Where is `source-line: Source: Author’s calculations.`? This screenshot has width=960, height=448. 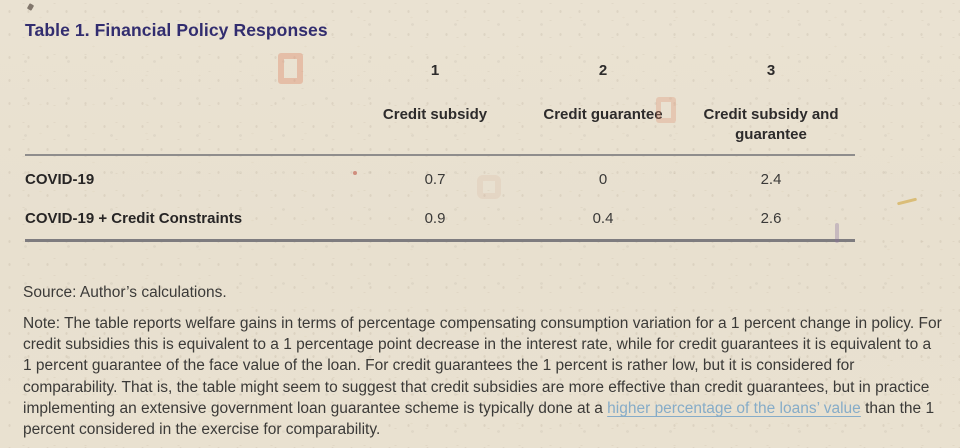 source-line: Source: Author’s calculations. is located at coordinates (125, 292).